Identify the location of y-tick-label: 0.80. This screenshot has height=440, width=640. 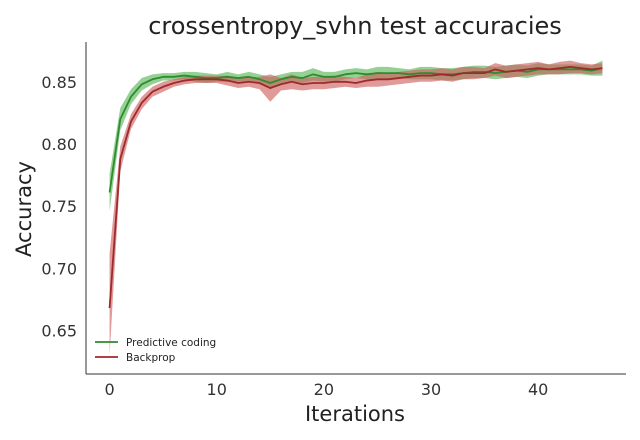
(59, 144).